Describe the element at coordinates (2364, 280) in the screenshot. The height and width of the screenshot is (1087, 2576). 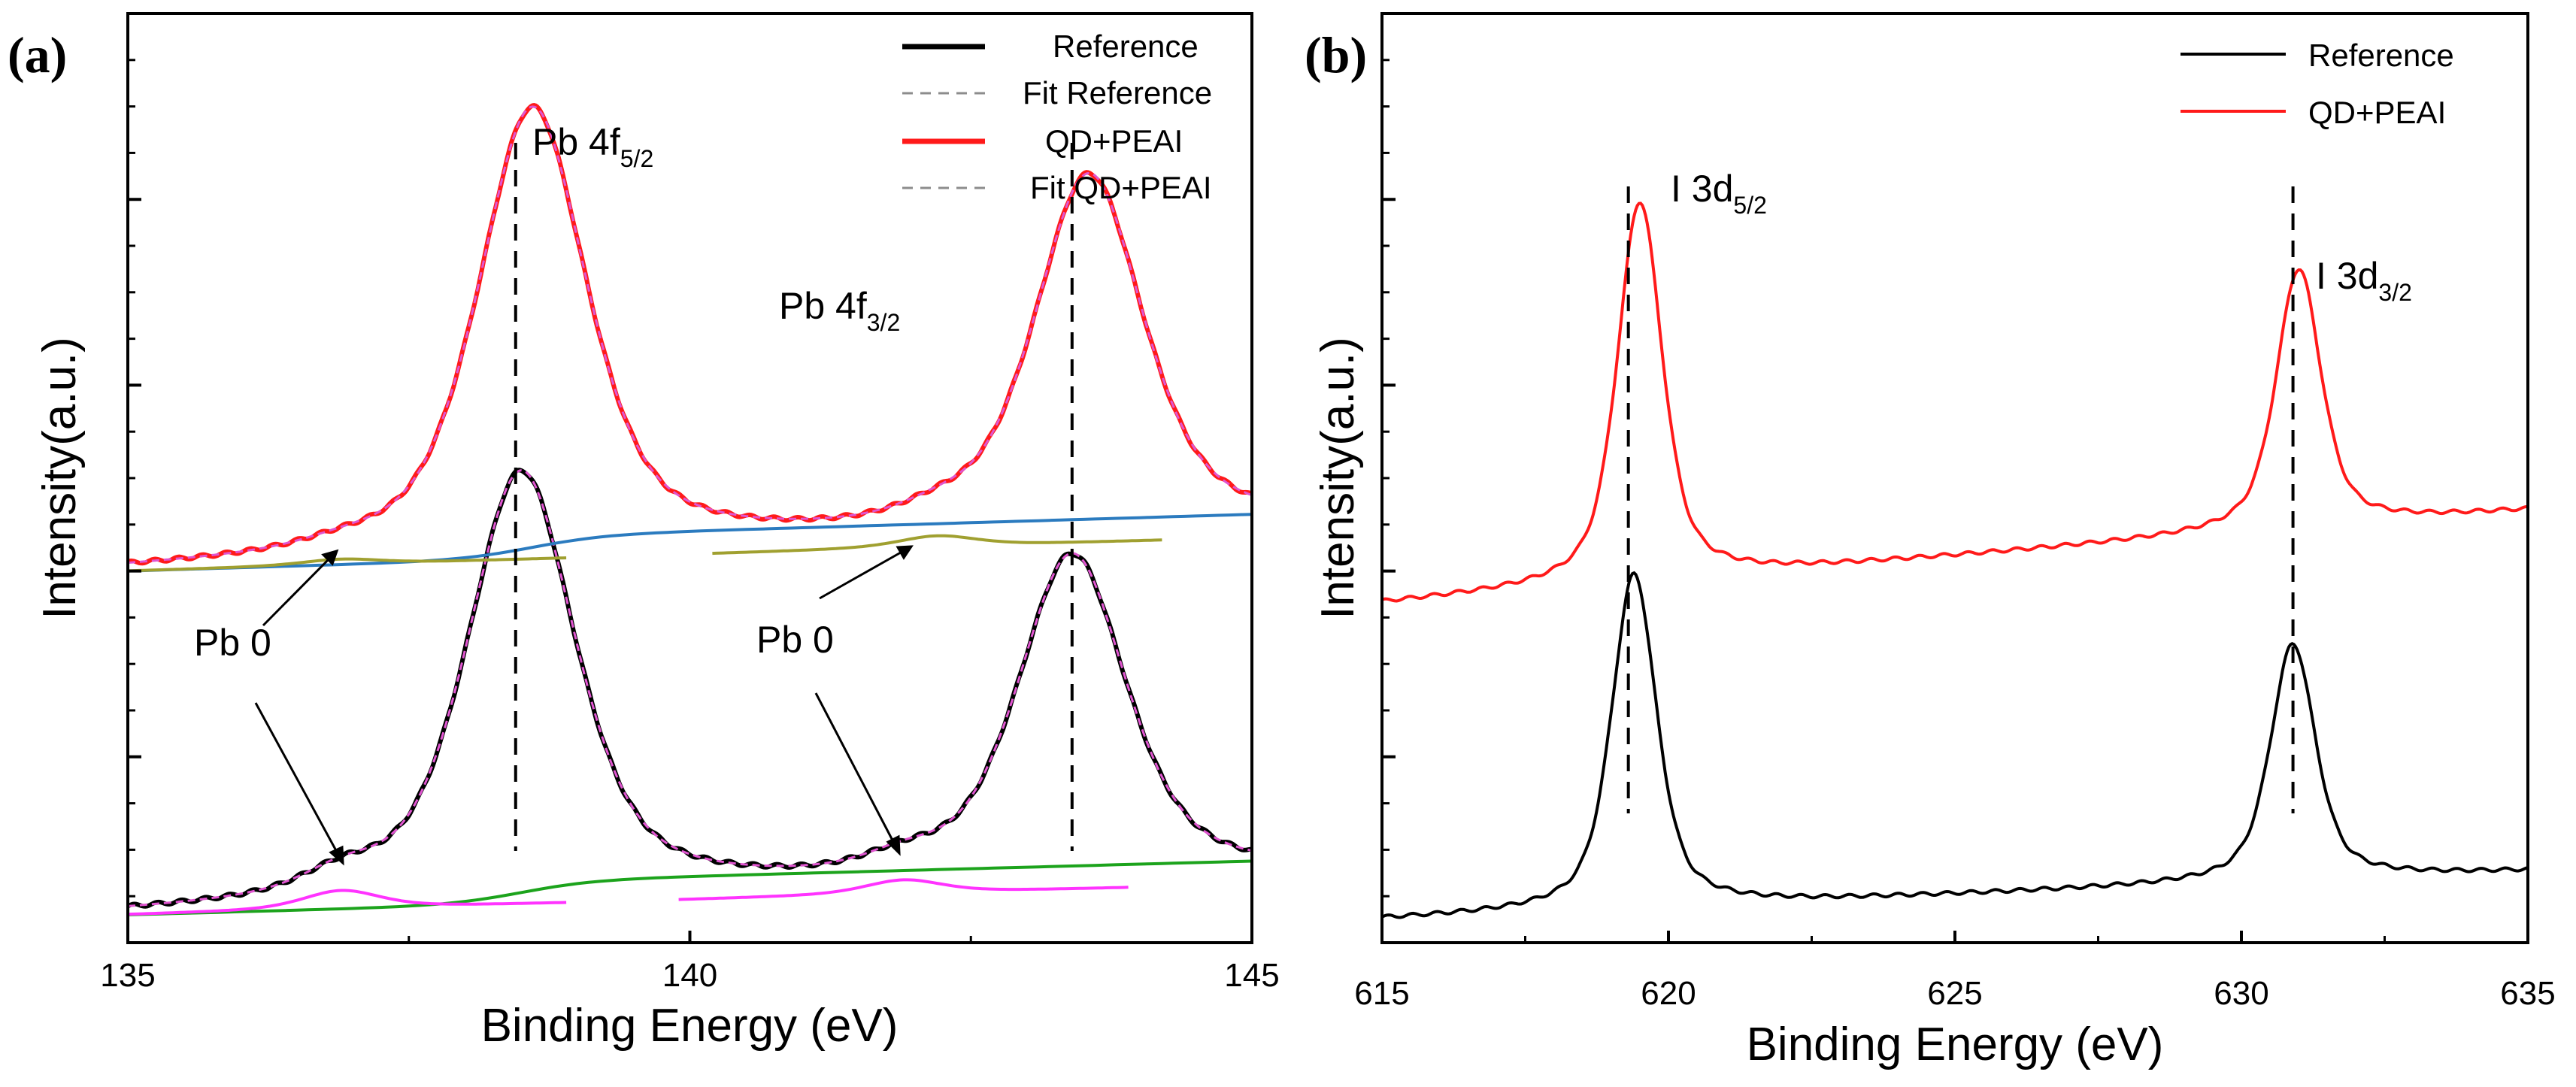
I see `annotation-i-3d-3-2: I 3d3/2` at that location.